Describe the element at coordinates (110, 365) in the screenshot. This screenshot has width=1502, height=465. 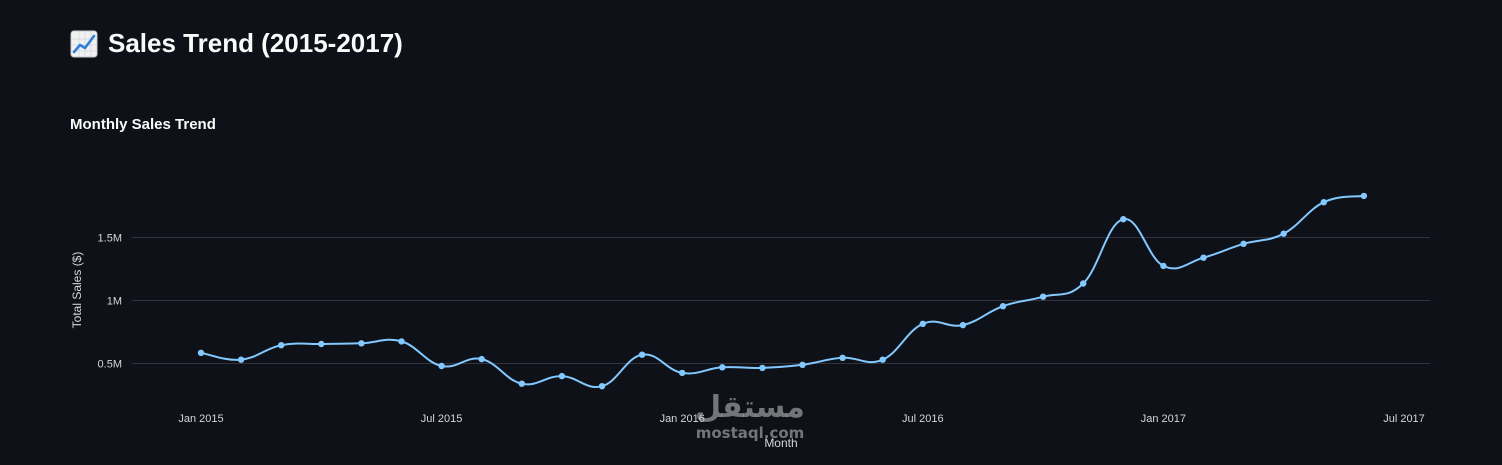
I see `y-tick-label: 0.5M` at that location.